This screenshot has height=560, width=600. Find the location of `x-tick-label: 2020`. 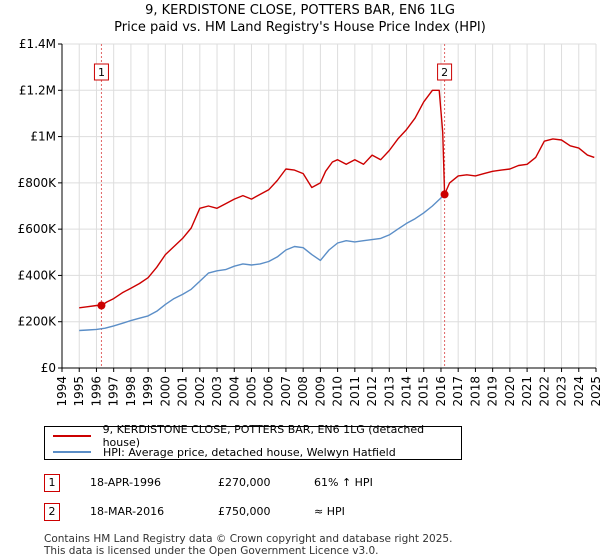

x-tick-label: 2020 is located at coordinates (510, 391).